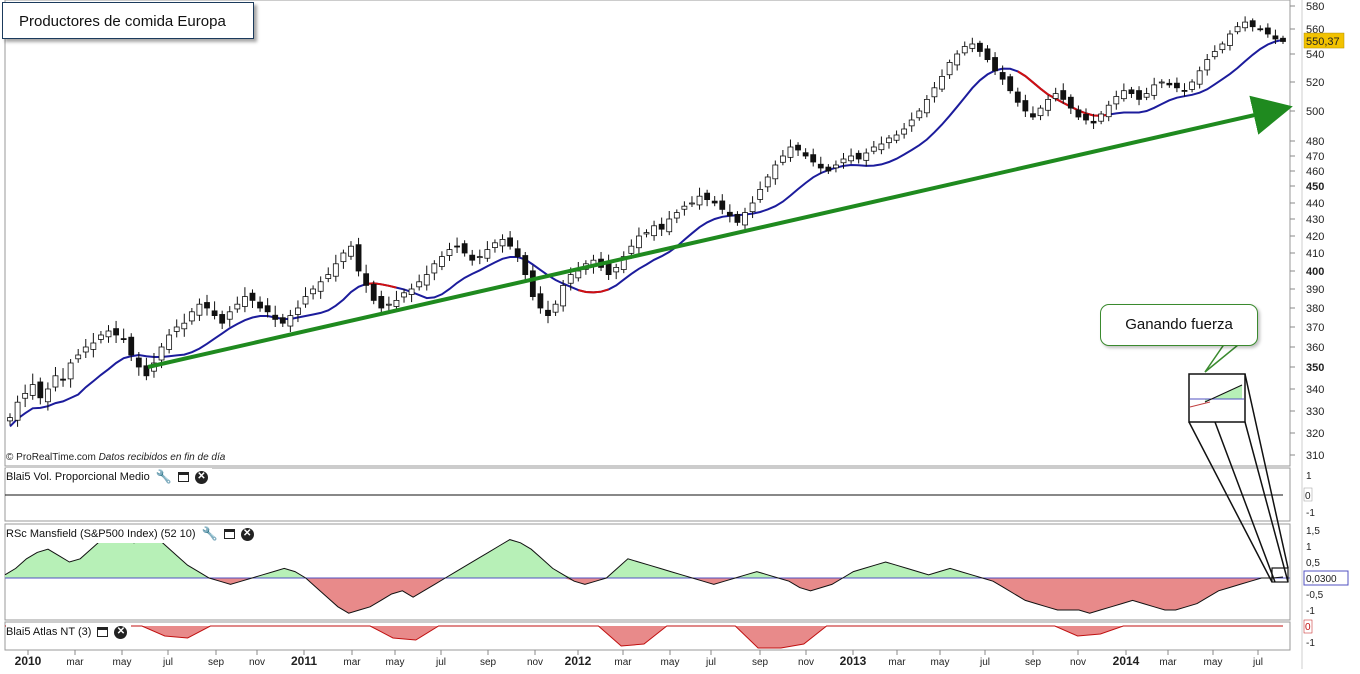 The height and width of the screenshot is (674, 1360). I want to click on volume-tick-label: 1, so click(1309, 476).